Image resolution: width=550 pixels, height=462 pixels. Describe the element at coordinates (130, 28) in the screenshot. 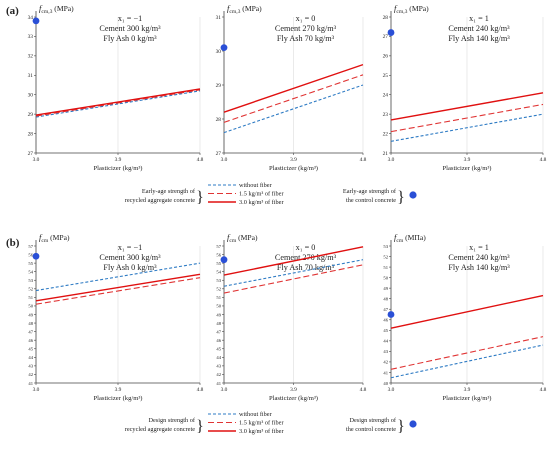

I see `panel-header-line: Cement 300 kg/m³` at that location.